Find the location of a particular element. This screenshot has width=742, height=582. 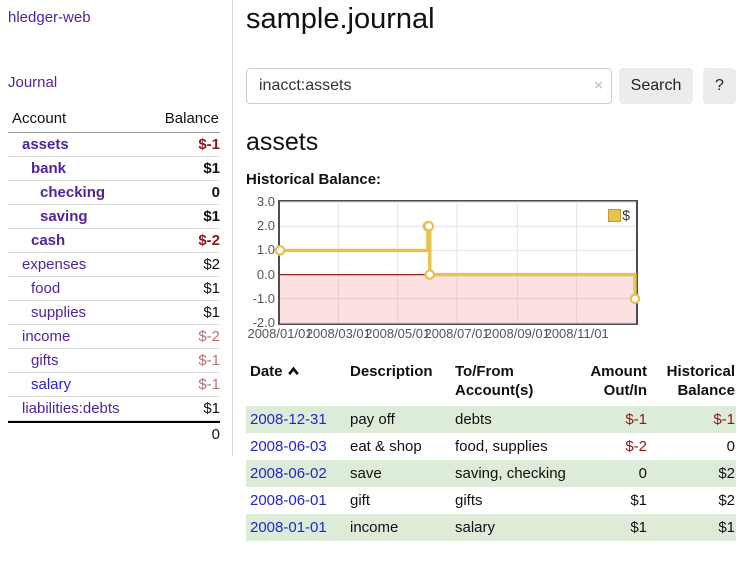

account-name-cell: checking is located at coordinates (77, 193).